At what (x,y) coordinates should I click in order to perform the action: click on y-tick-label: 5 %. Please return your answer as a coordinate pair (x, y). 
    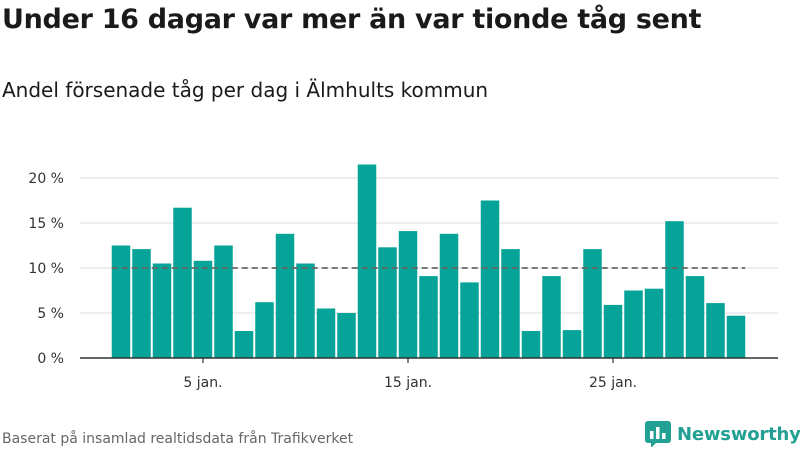
    Looking at the image, I should click on (50, 314).